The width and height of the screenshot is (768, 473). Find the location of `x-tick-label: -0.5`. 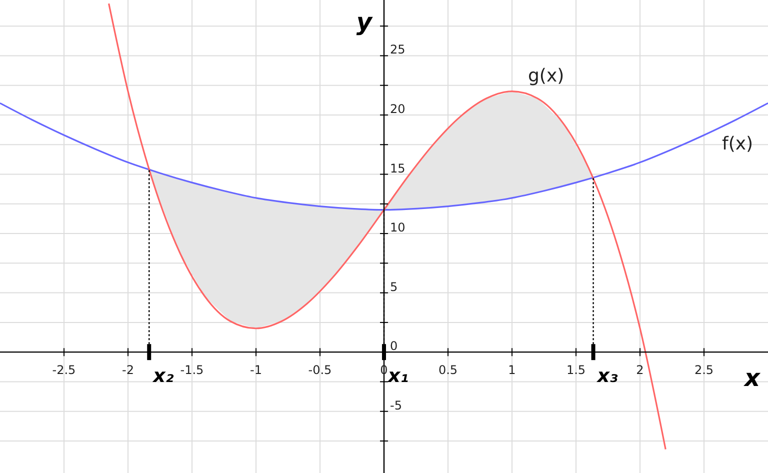

x-tick-label: -0.5 is located at coordinates (320, 370).